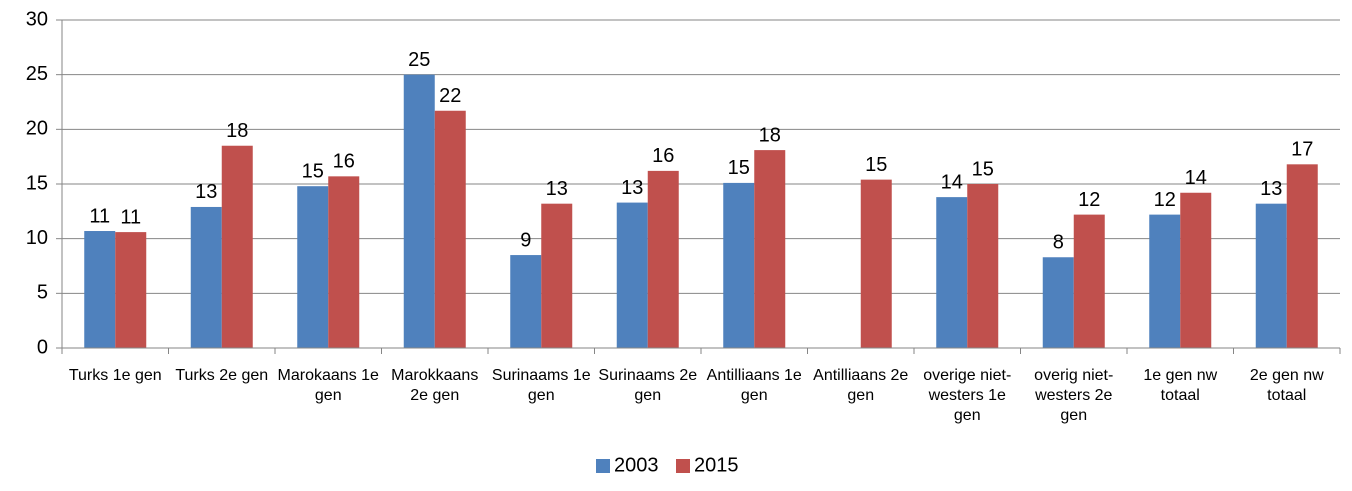  I want to click on x-tick-label: Turks 2e gen, so click(222, 375).